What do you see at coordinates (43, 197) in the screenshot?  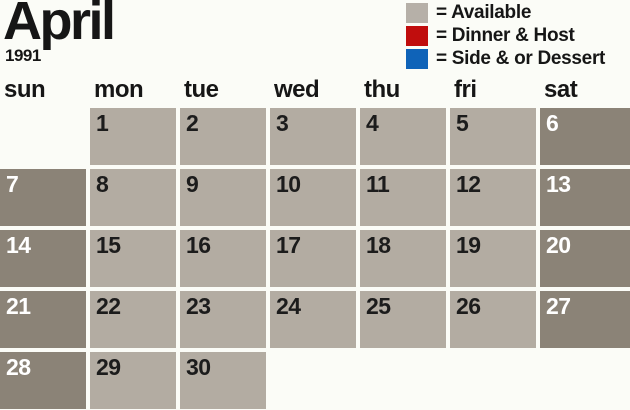 I see `day-cell-7: 7` at bounding box center [43, 197].